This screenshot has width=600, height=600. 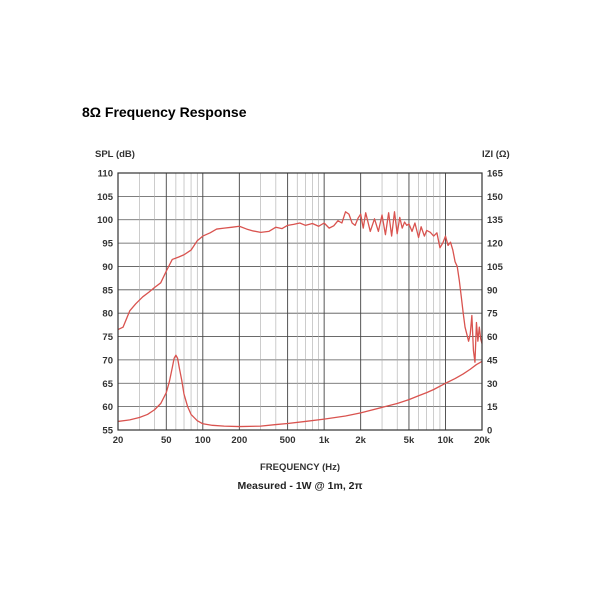 I want to click on right-y-tick-label: 165, so click(x=495, y=174).